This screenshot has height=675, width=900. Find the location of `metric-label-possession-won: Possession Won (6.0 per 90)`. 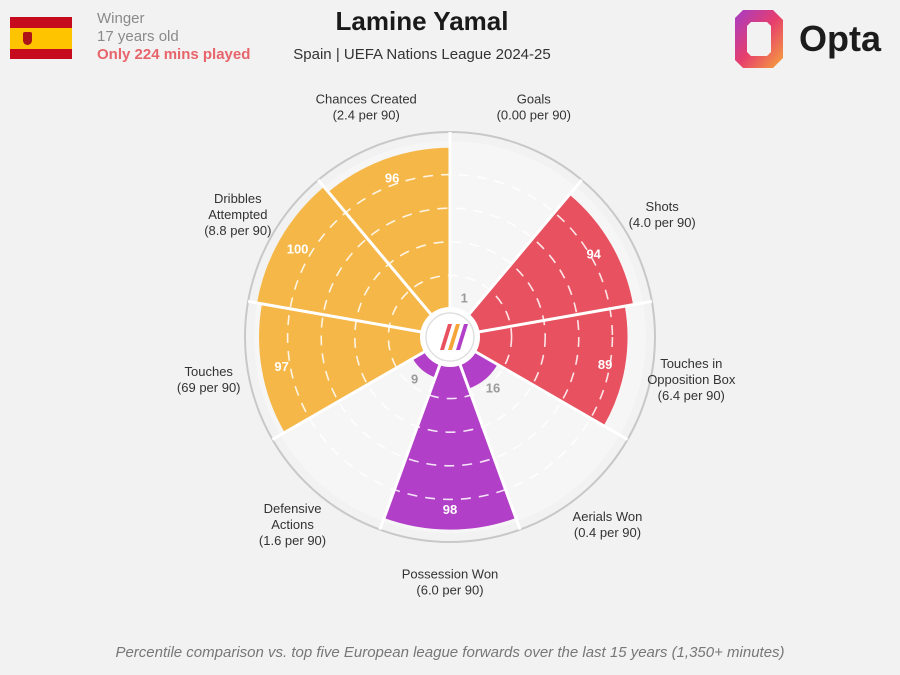

metric-label-possession-won: Possession Won (6.0 per 90) is located at coordinates (450, 582).